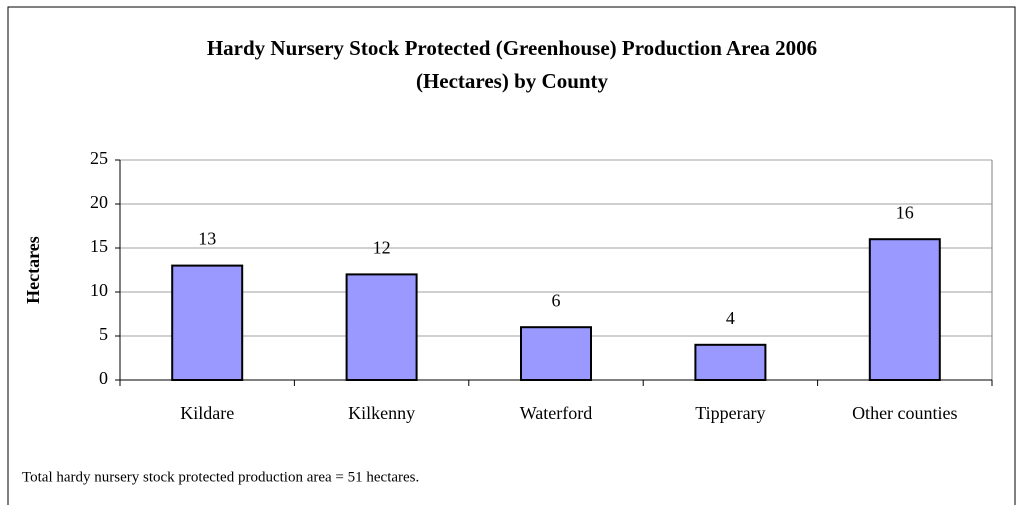 The width and height of the screenshot is (1023, 505). I want to click on y-tick-label: 5, so click(103, 334).